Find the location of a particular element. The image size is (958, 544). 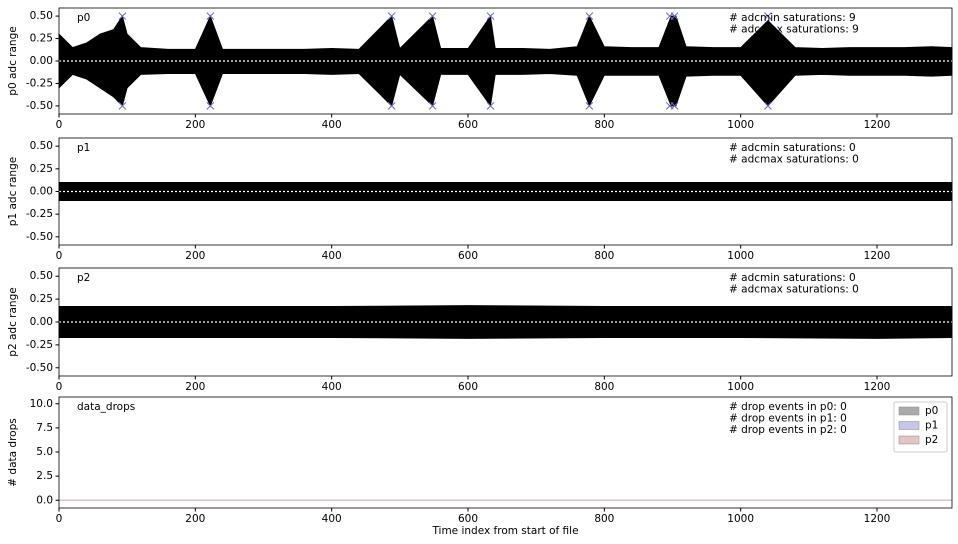

y-tick-label: 2.5 is located at coordinates (44, 476).